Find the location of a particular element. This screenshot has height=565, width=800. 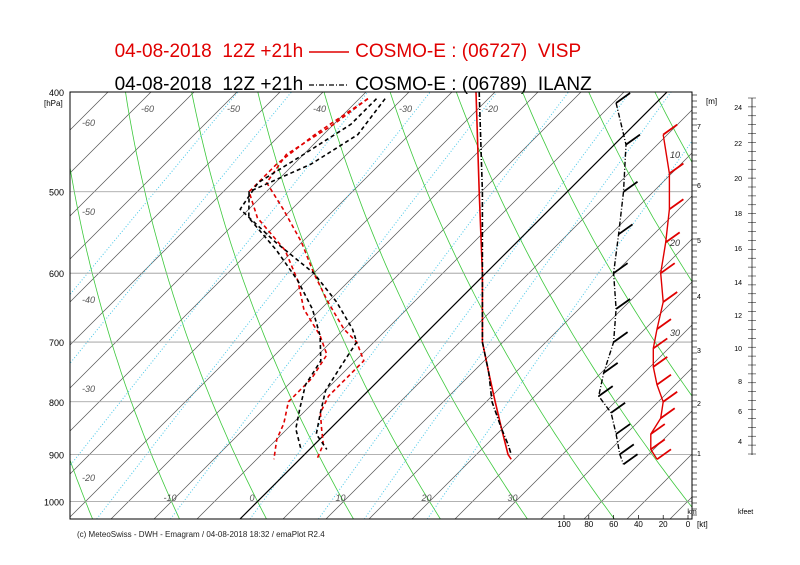

pressure-tick-label: 800 is located at coordinates (56, 403).